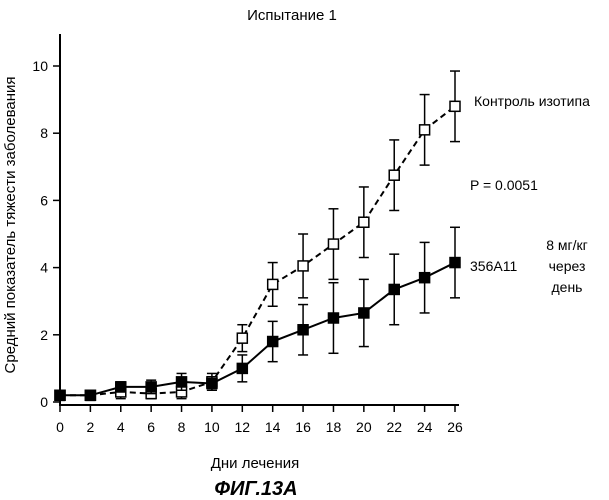 The width and height of the screenshot is (609, 500). What do you see at coordinates (40, 66) in the screenshot?
I see `y-tick-label: 10` at bounding box center [40, 66].